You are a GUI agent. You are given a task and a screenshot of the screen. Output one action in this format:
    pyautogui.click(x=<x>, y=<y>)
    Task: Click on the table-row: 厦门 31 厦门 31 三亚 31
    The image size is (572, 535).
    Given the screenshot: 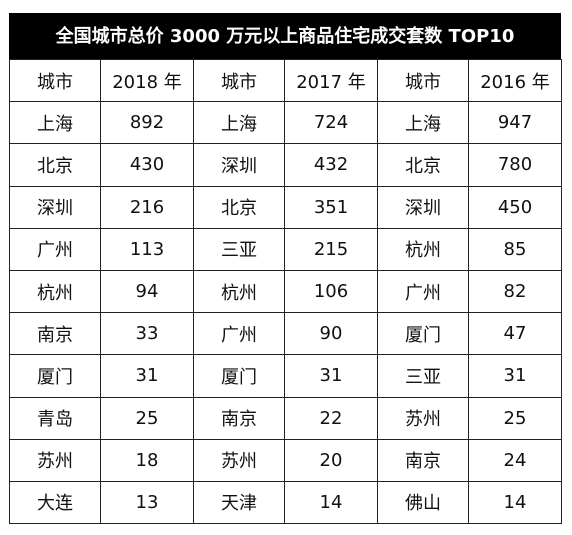 What is the action you would take?
    pyautogui.click(x=285, y=376)
    